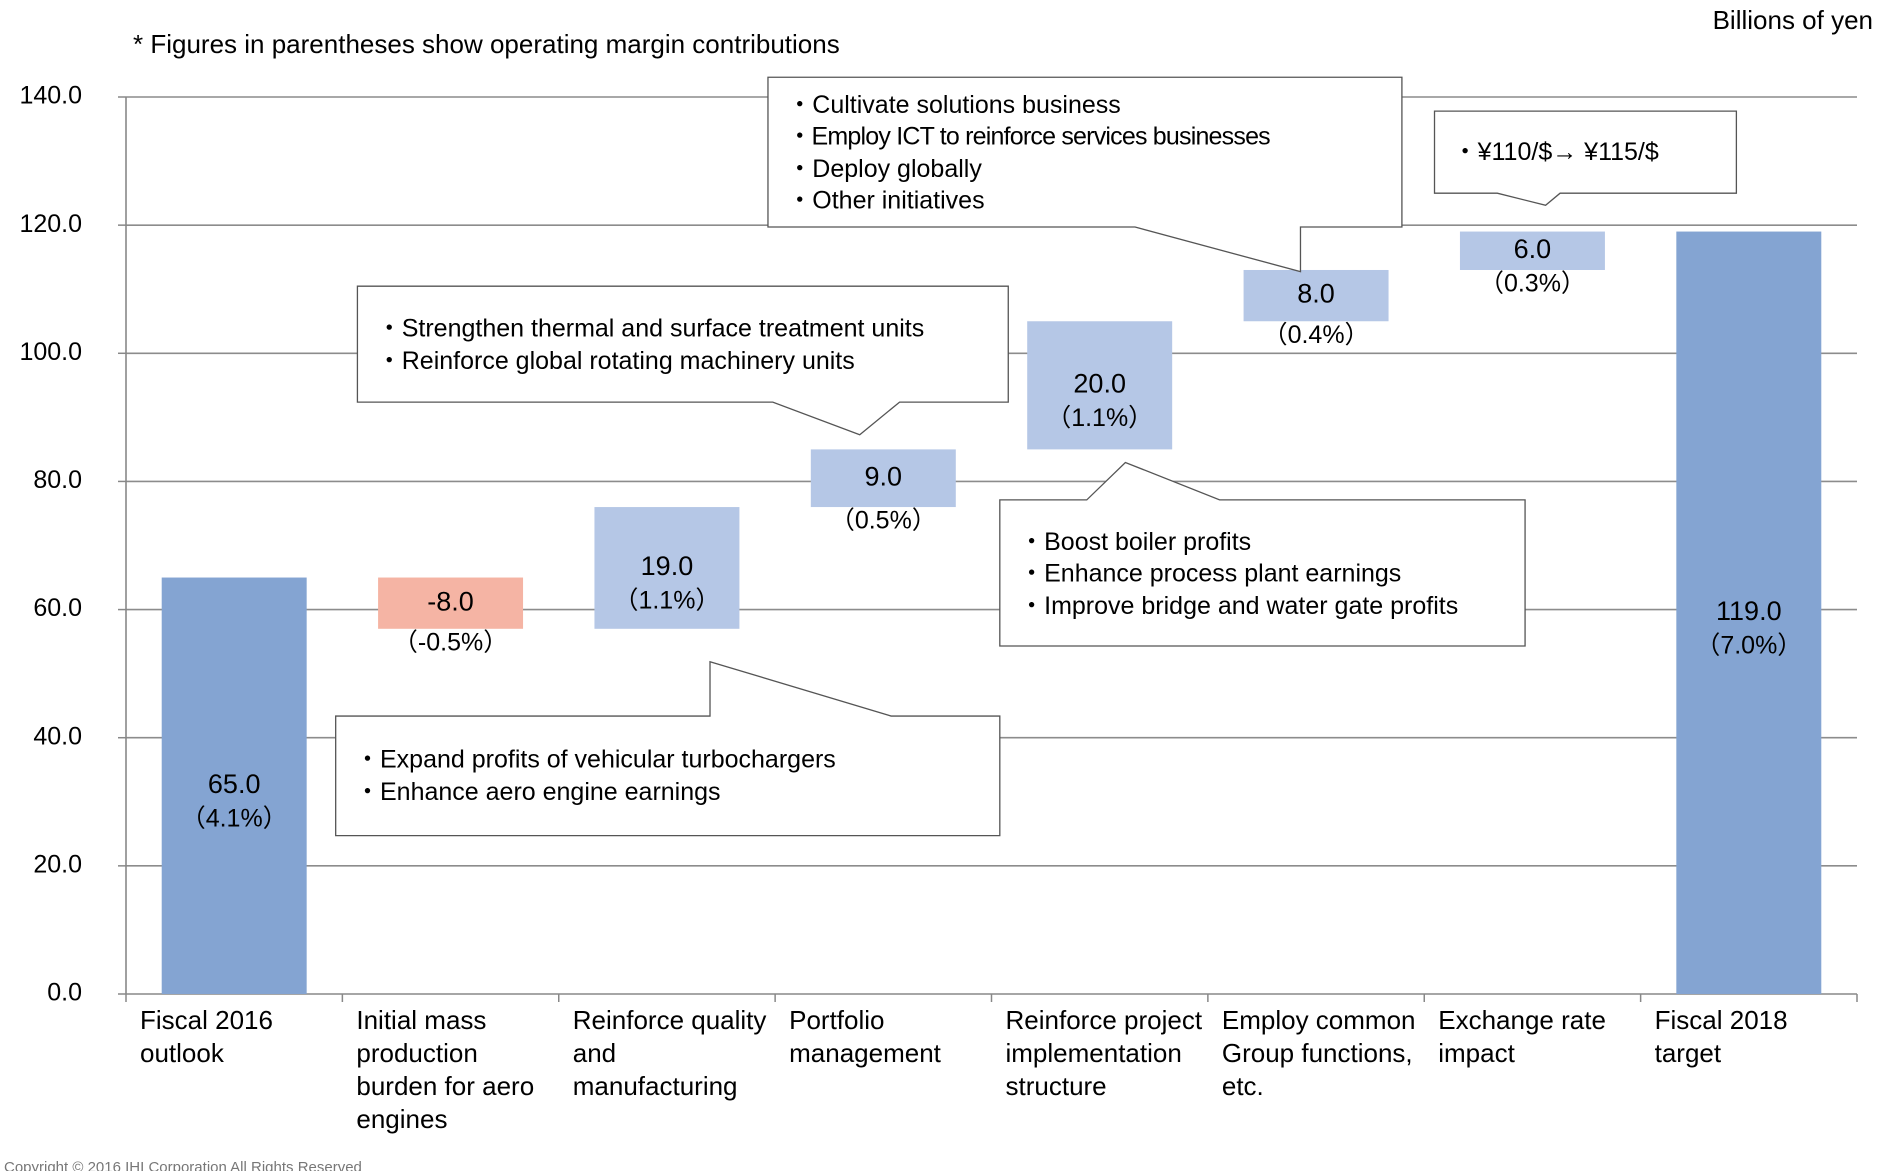 This screenshot has height=1171, width=1893. I want to click on y-tick-label: 140.0, so click(50, 96).